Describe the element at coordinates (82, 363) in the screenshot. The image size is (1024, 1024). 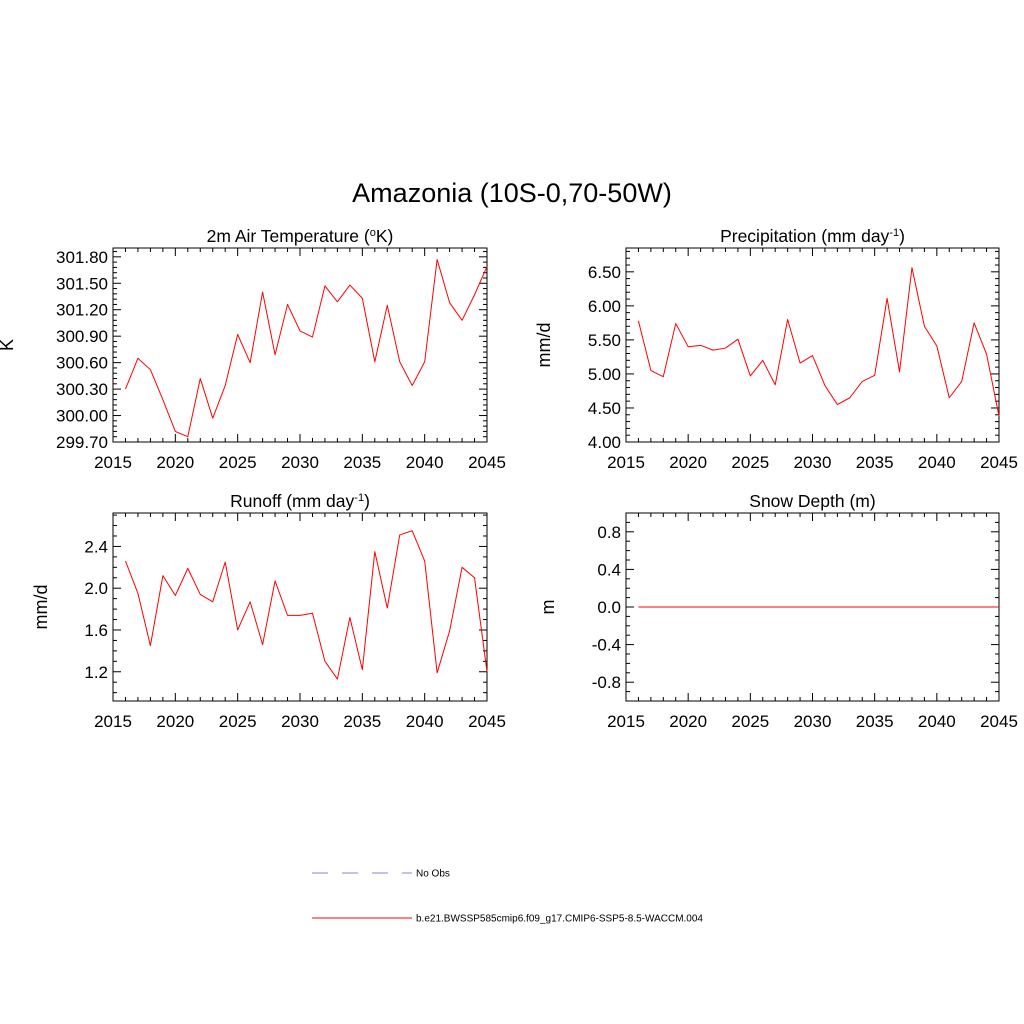
I see `y-tick-label: 300.60` at that location.